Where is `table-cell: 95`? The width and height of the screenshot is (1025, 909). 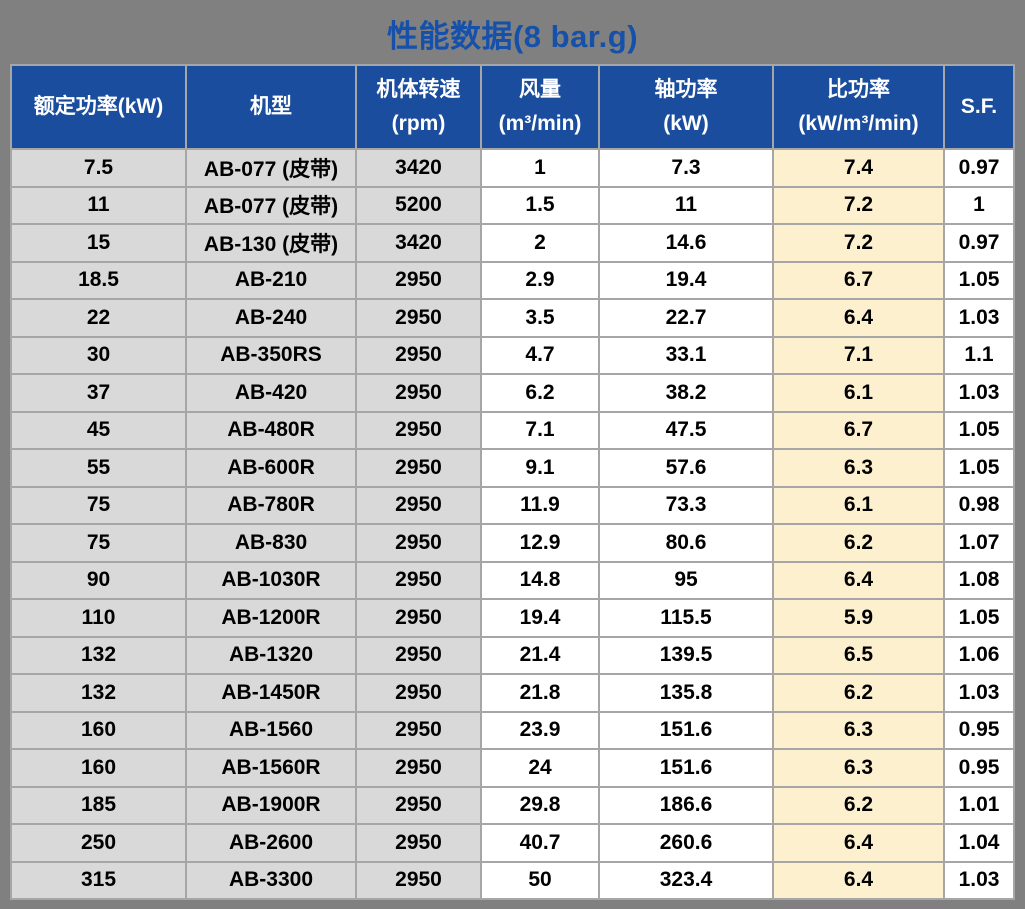
table-cell: 95 is located at coordinates (686, 580).